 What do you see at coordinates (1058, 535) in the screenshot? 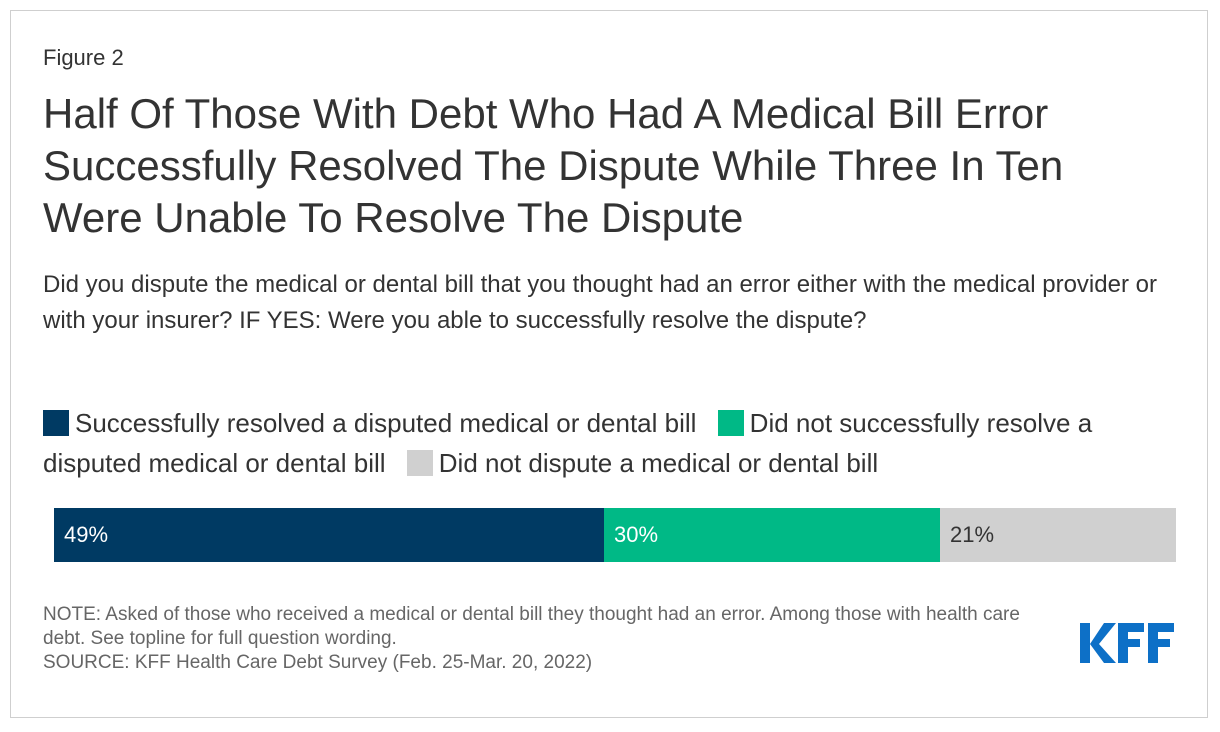
I see `bar-segment-not-disputed` at bounding box center [1058, 535].